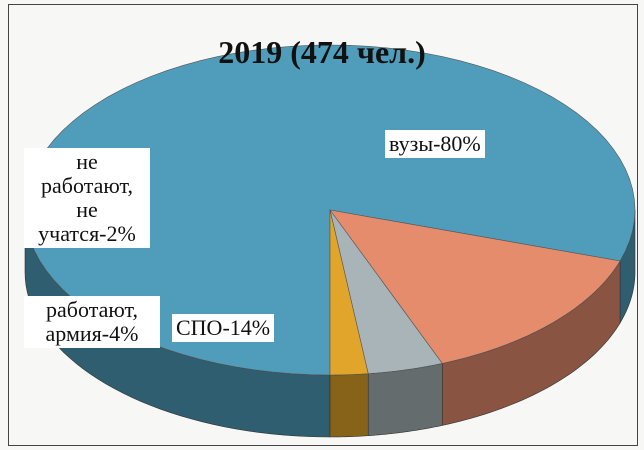 The image size is (644, 450). What do you see at coordinates (435, 144) in the screenshot?
I see `data-label: вузы-80%` at bounding box center [435, 144].